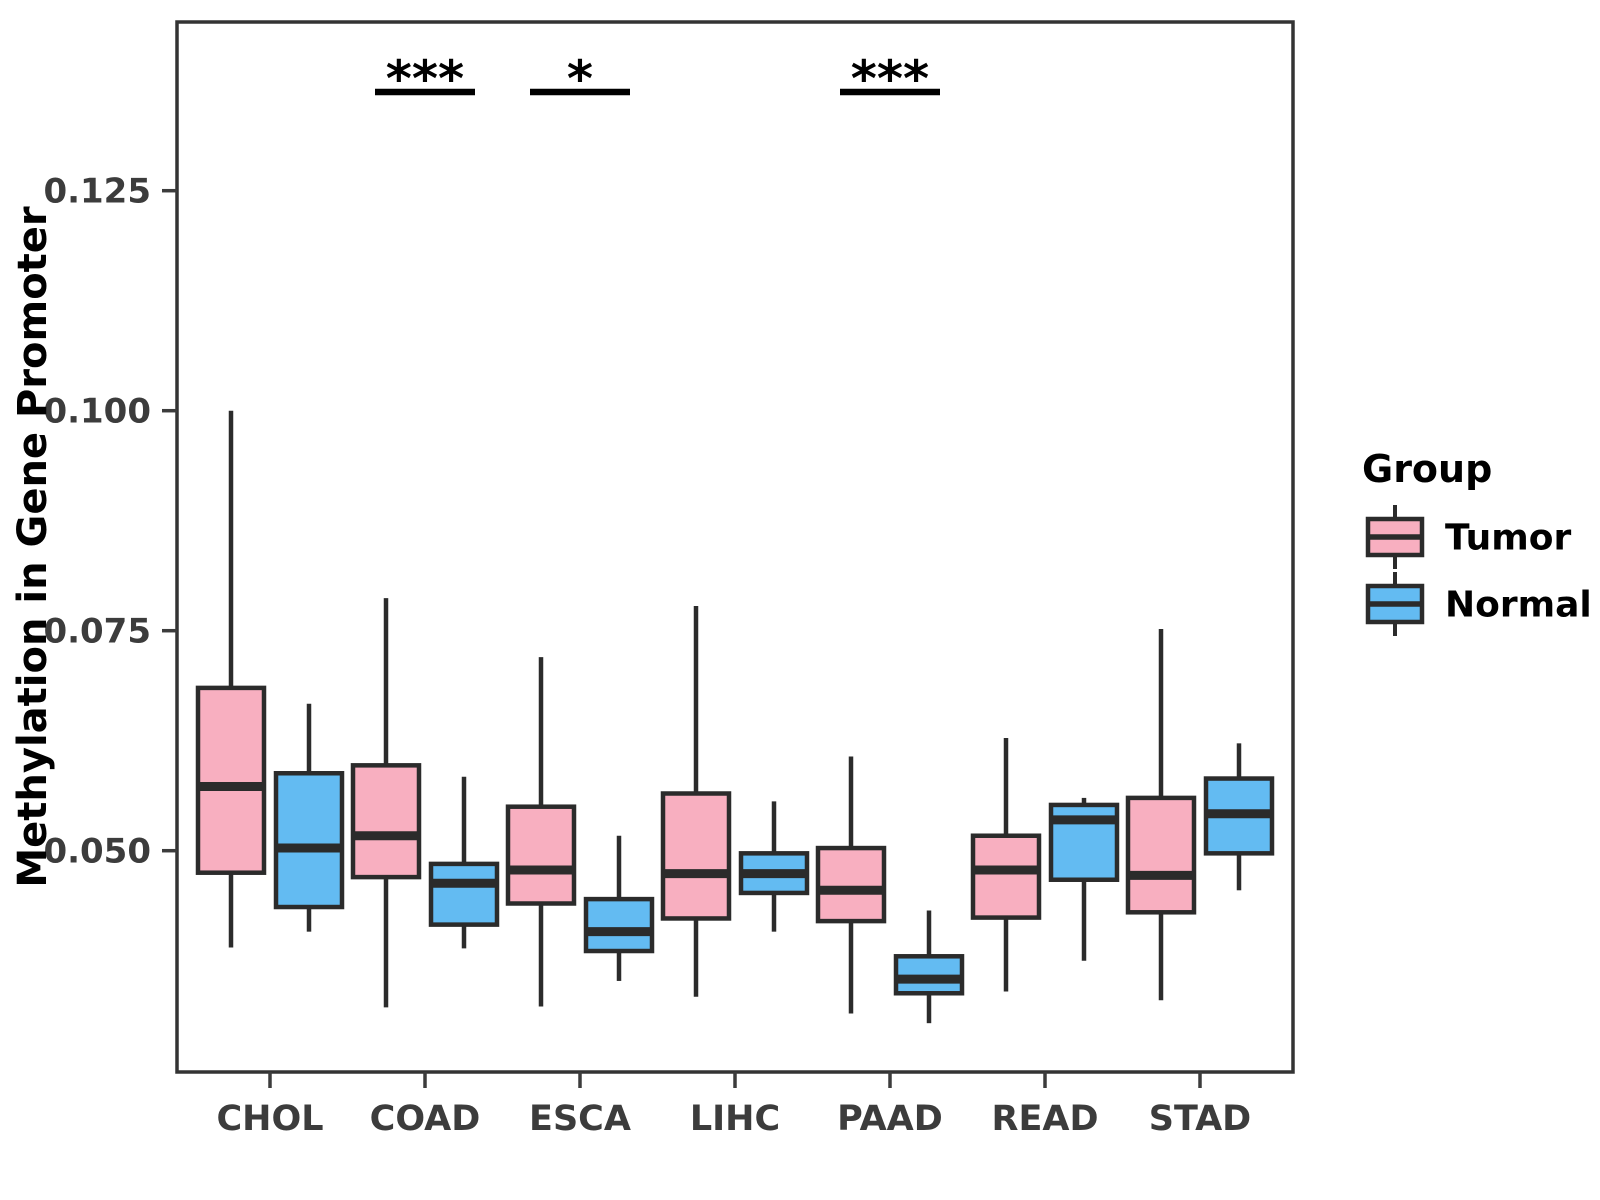 The width and height of the screenshot is (1600, 1200). I want to click on x-tick-label-READ: READ, so click(1045, 1119).